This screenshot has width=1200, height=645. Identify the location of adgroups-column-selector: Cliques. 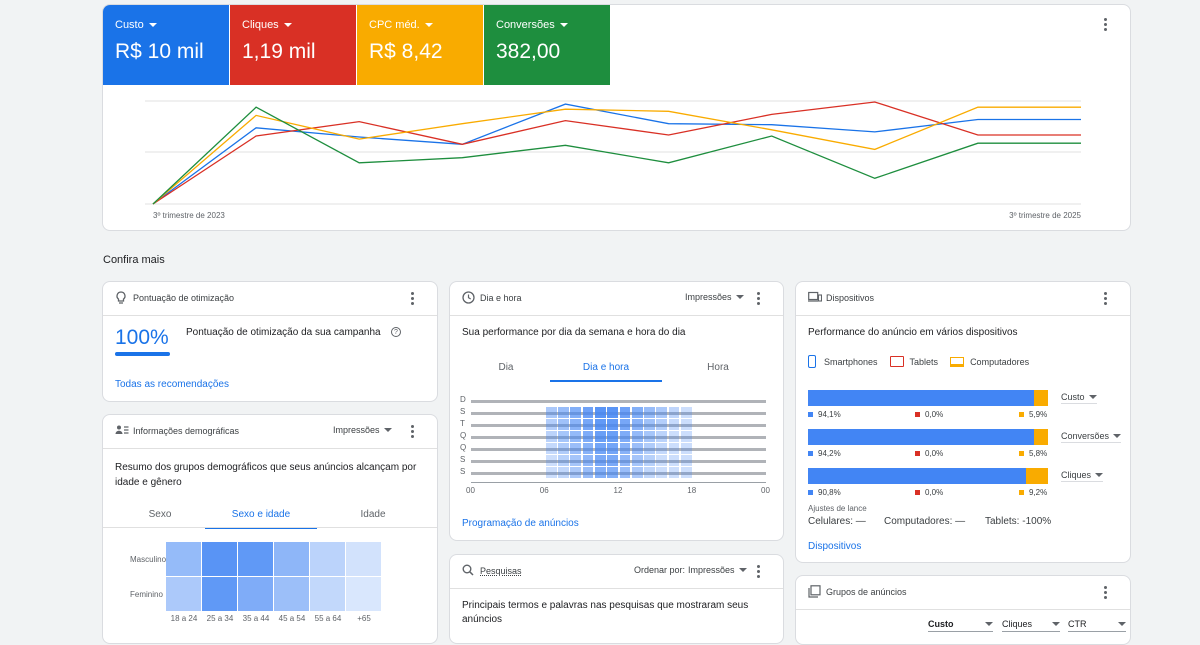
(1031, 625).